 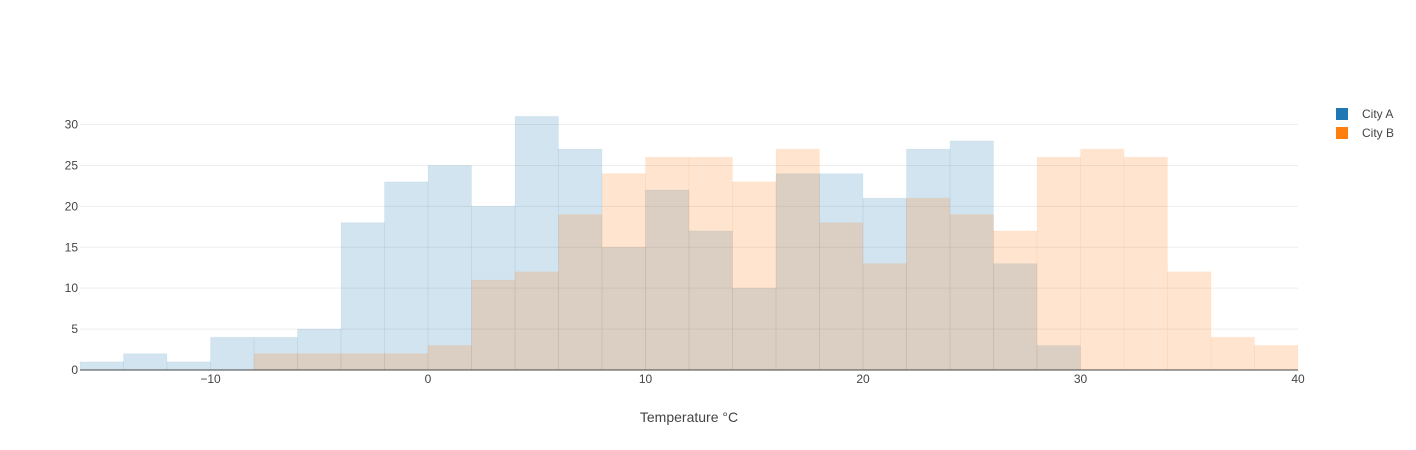 What do you see at coordinates (689, 417) in the screenshot?
I see `x-axis-title: Temperature °C` at bounding box center [689, 417].